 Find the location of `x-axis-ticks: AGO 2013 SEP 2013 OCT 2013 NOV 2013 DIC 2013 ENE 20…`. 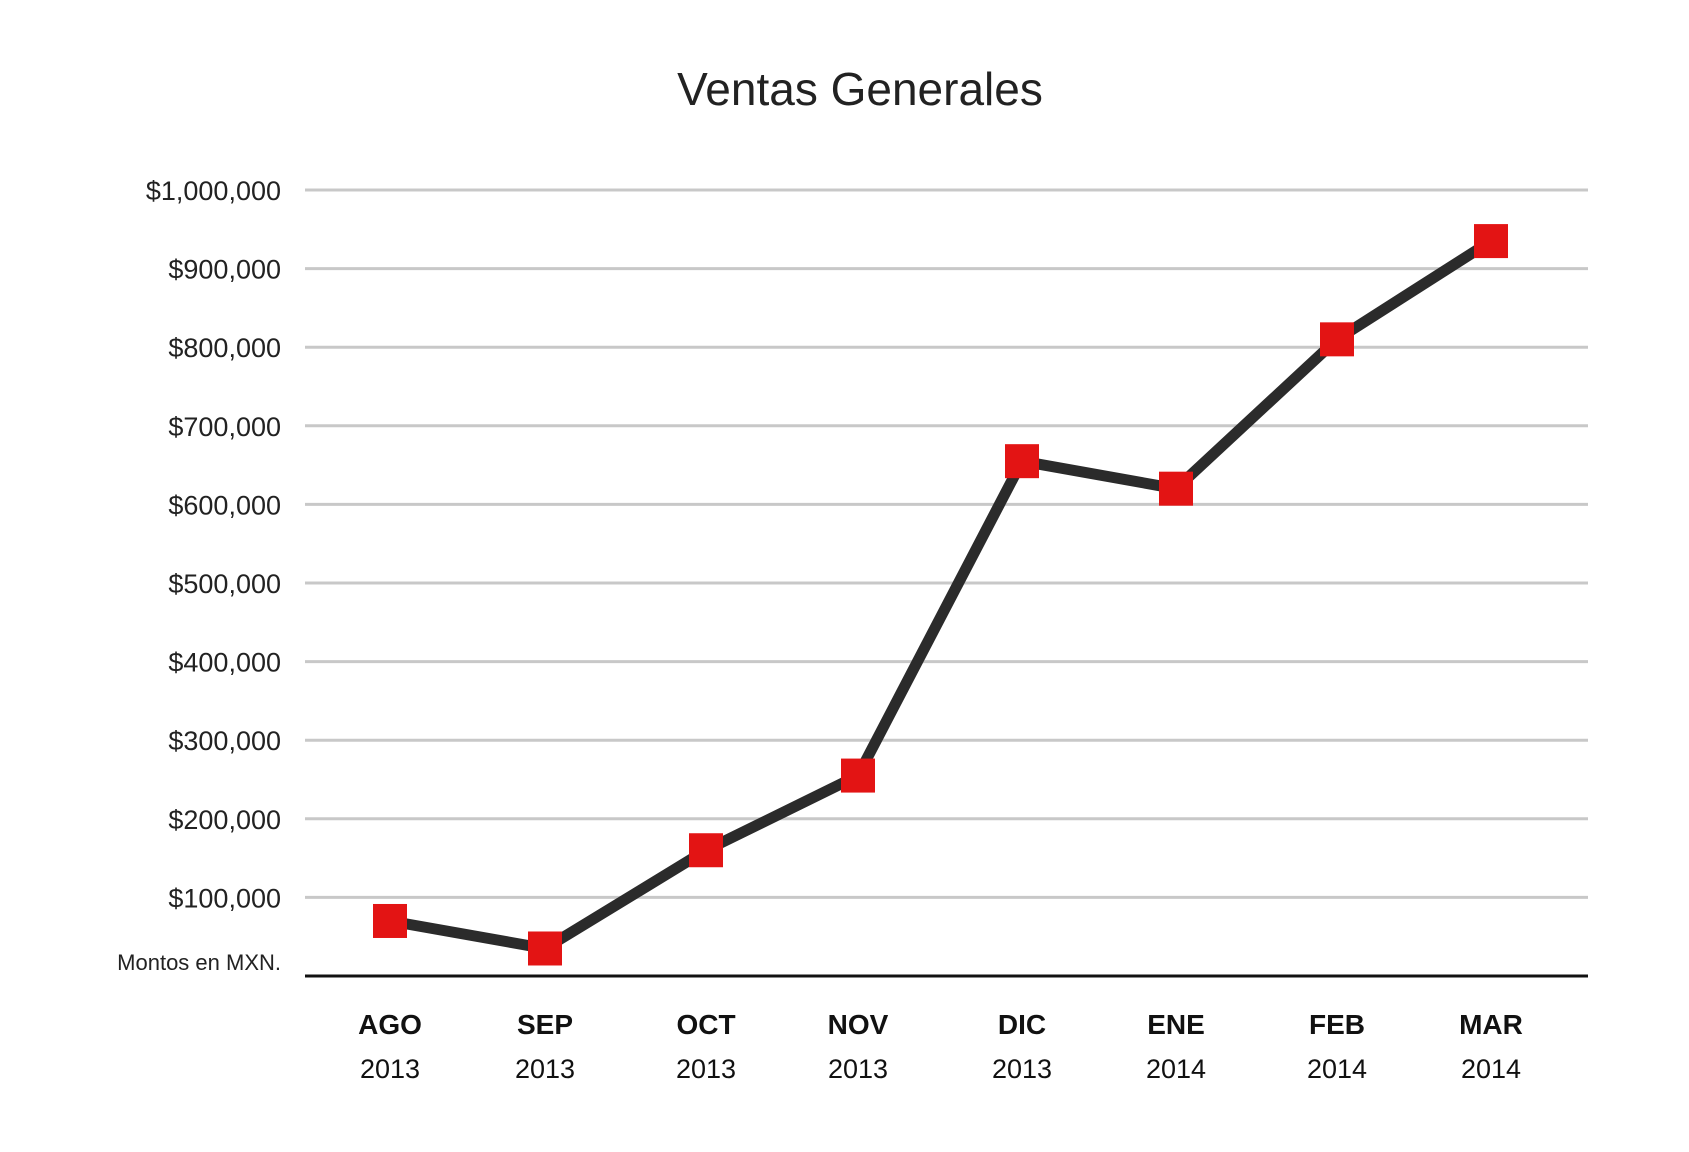

x-axis-ticks: AGO 2013 SEP 2013 OCT 2013 NOV 2013 DIC 2013 ENE 20… is located at coordinates (940, 1046).